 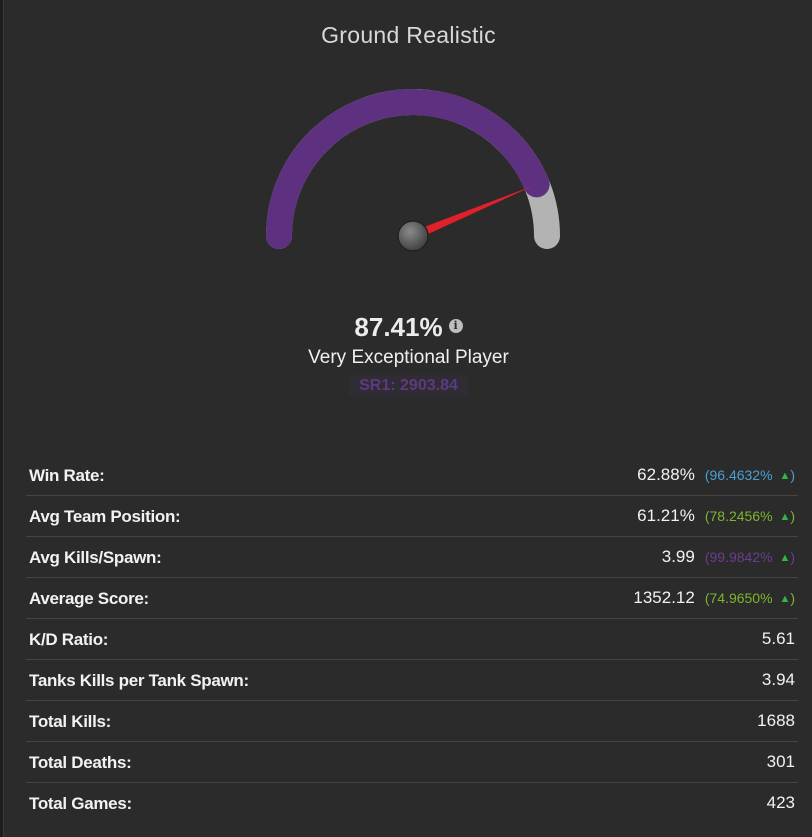 What do you see at coordinates (139, 680) in the screenshot?
I see `stat-label: Tanks Kills per Tank Spawn:` at bounding box center [139, 680].